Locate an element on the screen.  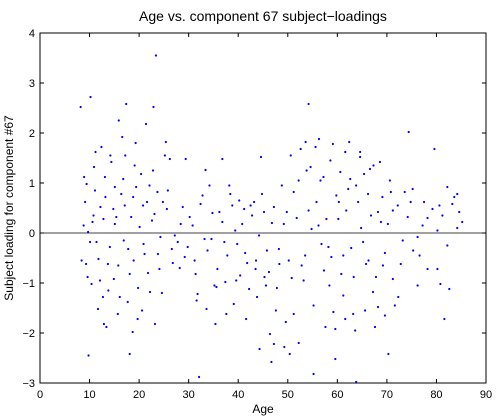
y-tick-label: 1 is located at coordinates (32, 184).